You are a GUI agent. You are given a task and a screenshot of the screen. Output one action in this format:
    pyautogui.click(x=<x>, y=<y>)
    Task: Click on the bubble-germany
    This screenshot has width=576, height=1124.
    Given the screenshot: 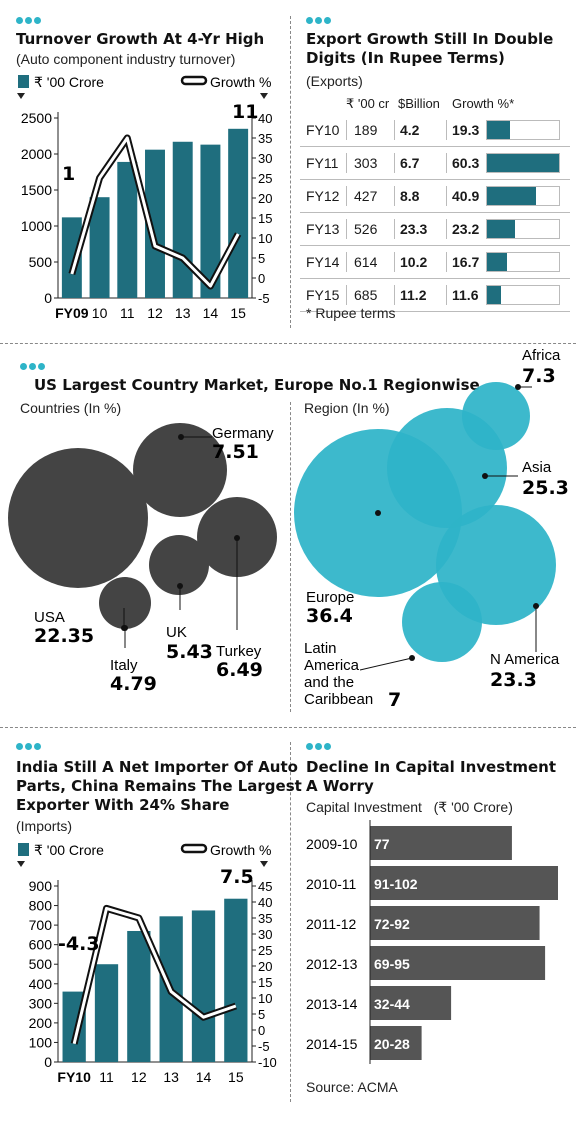 What is the action you would take?
    pyautogui.click(x=180, y=470)
    